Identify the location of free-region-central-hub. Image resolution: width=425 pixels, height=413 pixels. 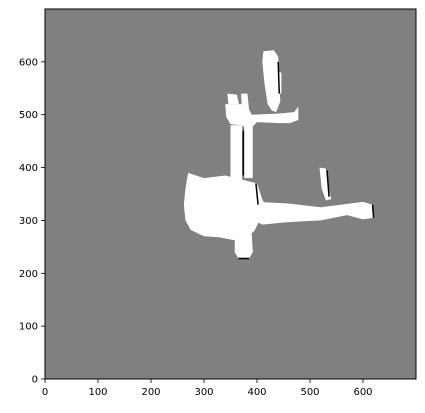
(225, 206).